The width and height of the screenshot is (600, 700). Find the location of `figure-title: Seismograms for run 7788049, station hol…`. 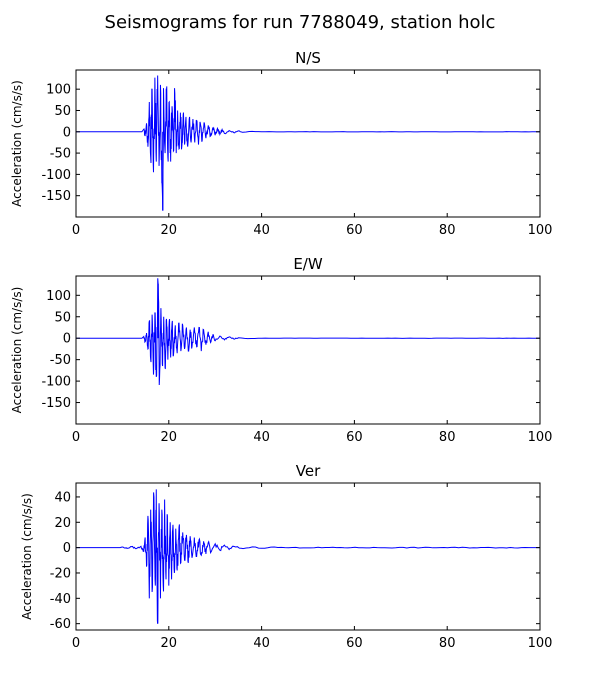

figure-title: Seismograms for run 7788049, station hol… is located at coordinates (300, 22).